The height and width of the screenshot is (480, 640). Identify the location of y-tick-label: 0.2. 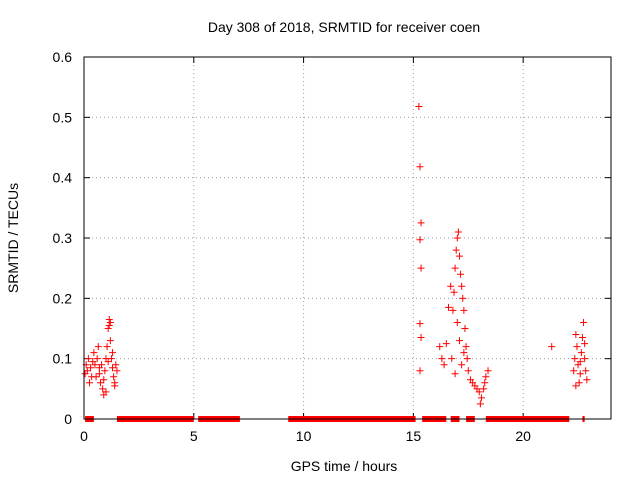
(63, 298).